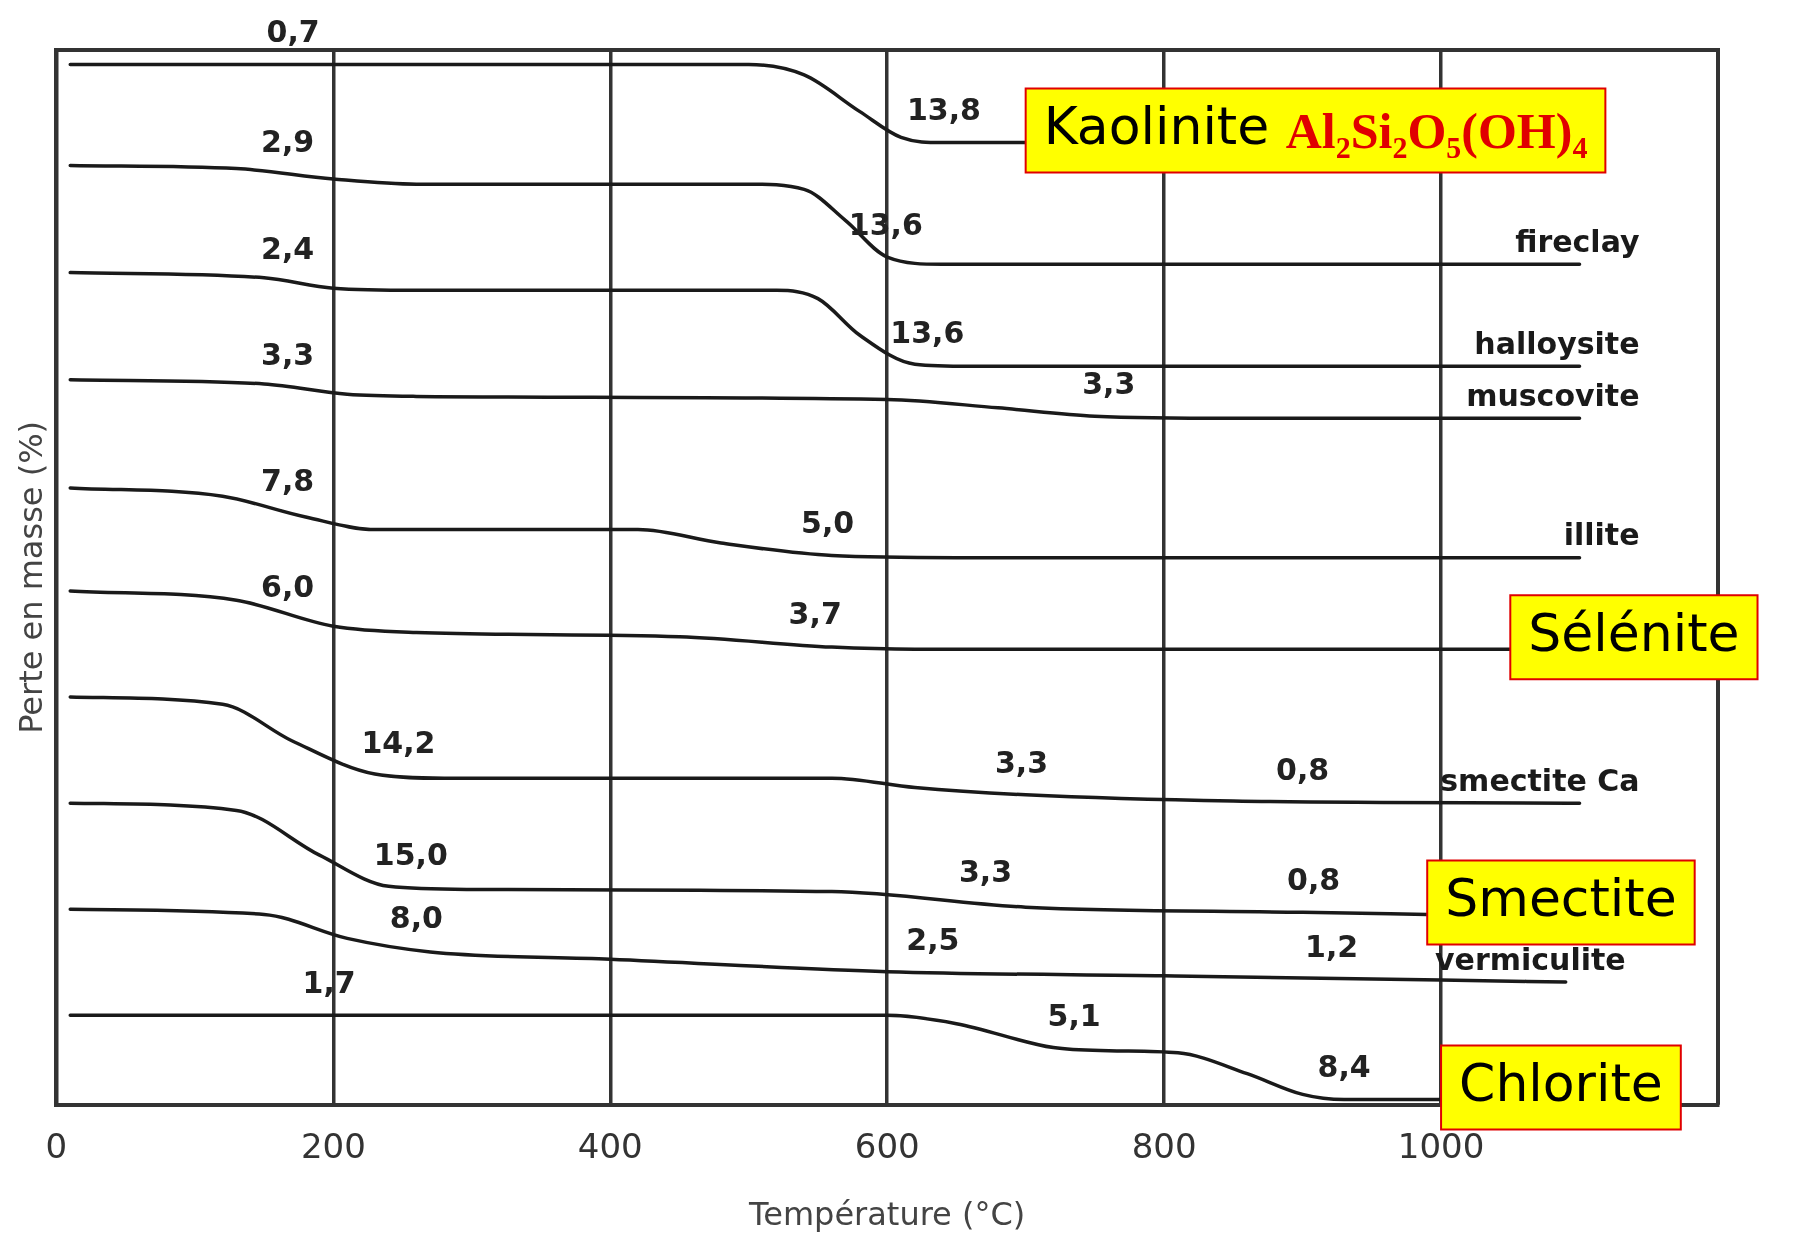  What do you see at coordinates (1540, 780) in the screenshot?
I see `series-label: smectite Ca` at bounding box center [1540, 780].